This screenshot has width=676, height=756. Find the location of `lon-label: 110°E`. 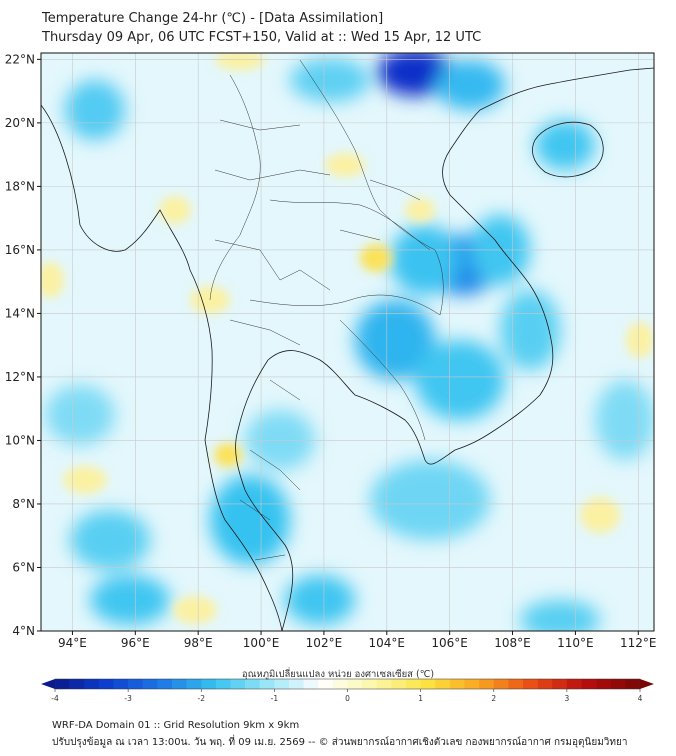

lon-label: 110°E is located at coordinates (575, 643).